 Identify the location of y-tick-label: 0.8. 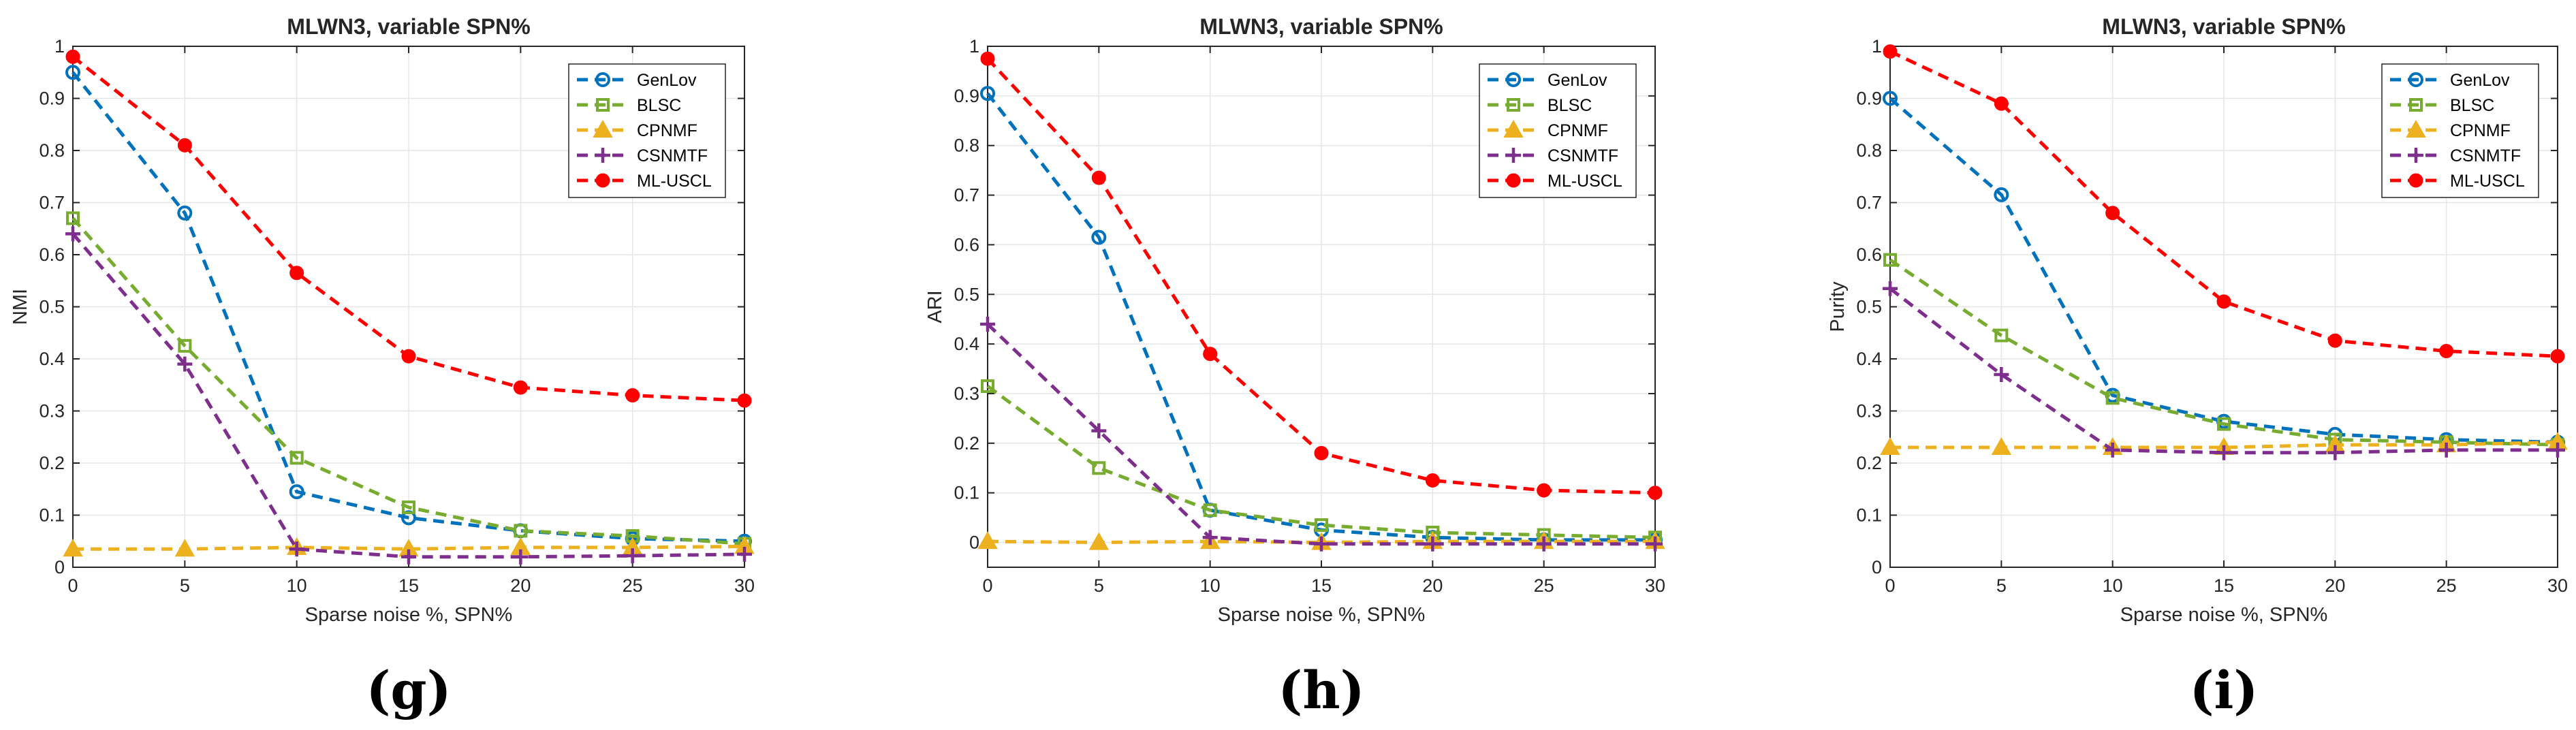
(1869, 150).